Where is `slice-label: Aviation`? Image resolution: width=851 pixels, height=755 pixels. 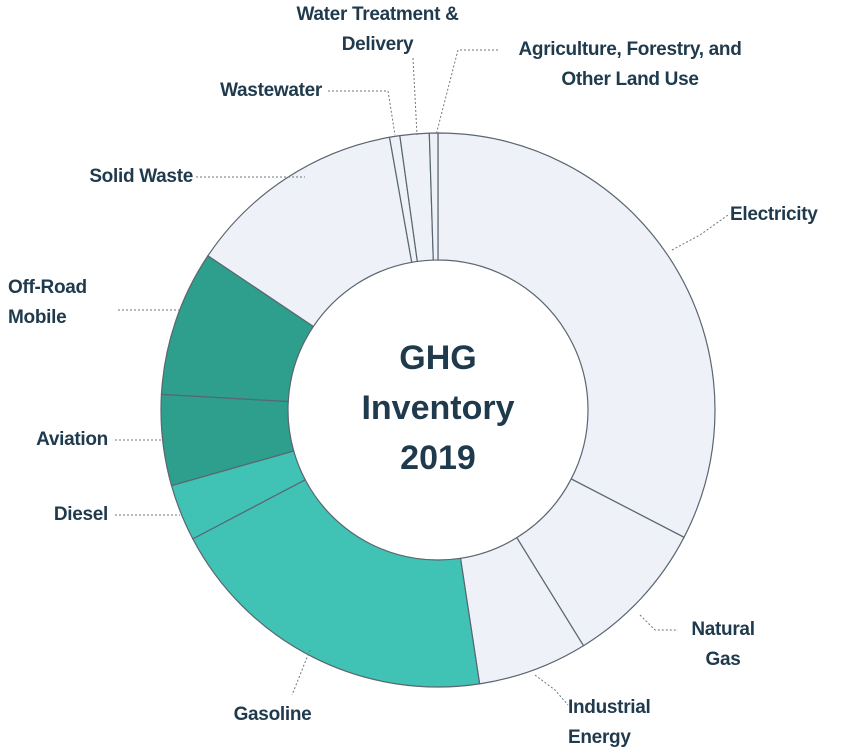
slice-label: Aviation is located at coordinates (72, 439).